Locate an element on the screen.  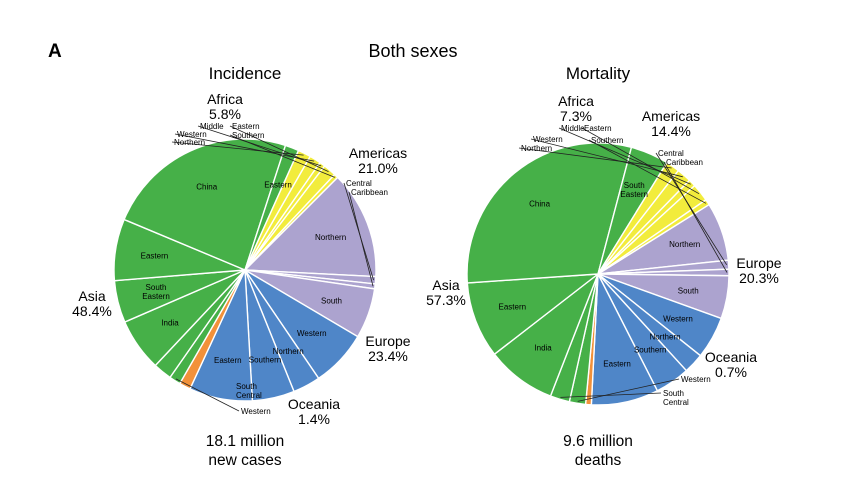
region-pct-americas: 14.4% is located at coordinates (671, 131).